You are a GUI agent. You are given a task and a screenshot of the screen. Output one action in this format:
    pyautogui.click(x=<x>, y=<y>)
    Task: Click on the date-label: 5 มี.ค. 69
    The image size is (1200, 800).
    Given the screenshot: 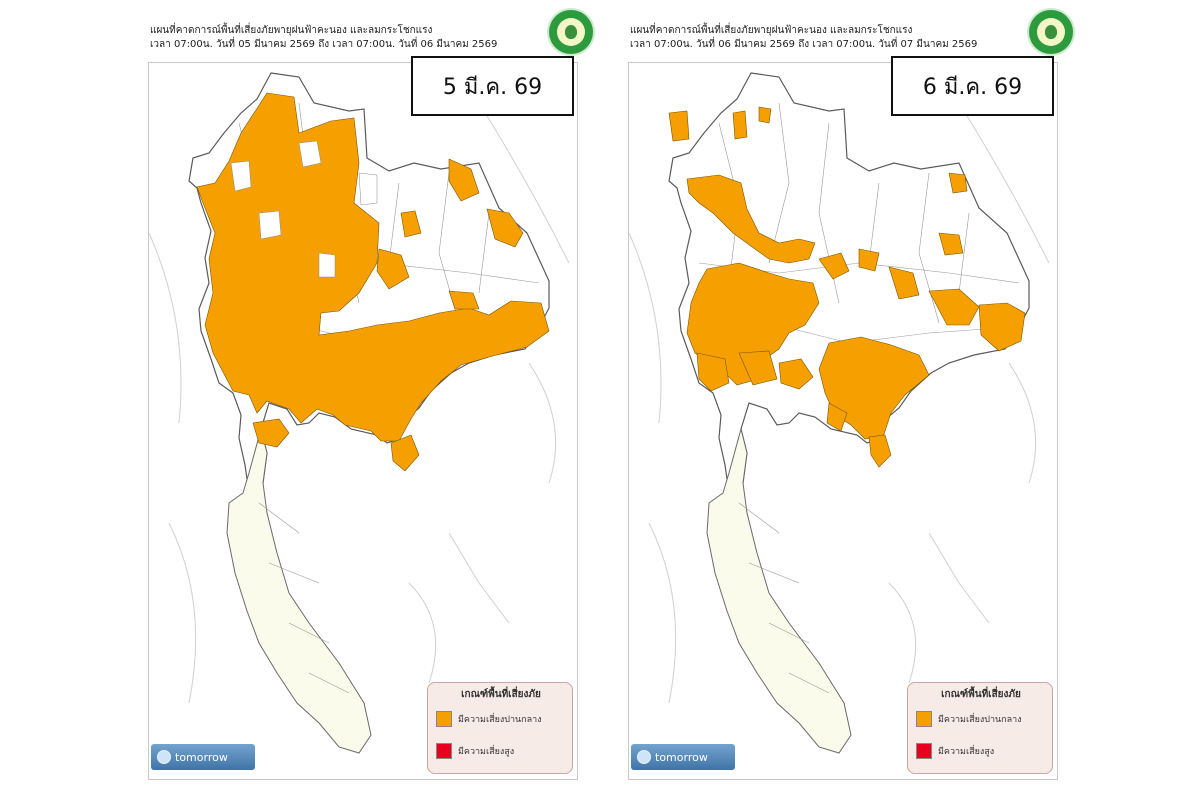 What is the action you would take?
    pyautogui.click(x=492, y=86)
    